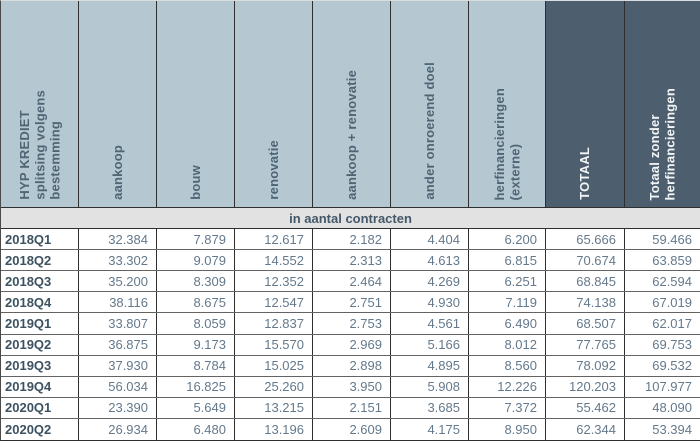 The height and width of the screenshot is (441, 700). What do you see at coordinates (196, 239) in the screenshot?
I see `value-cell: 7.879` at bounding box center [196, 239].